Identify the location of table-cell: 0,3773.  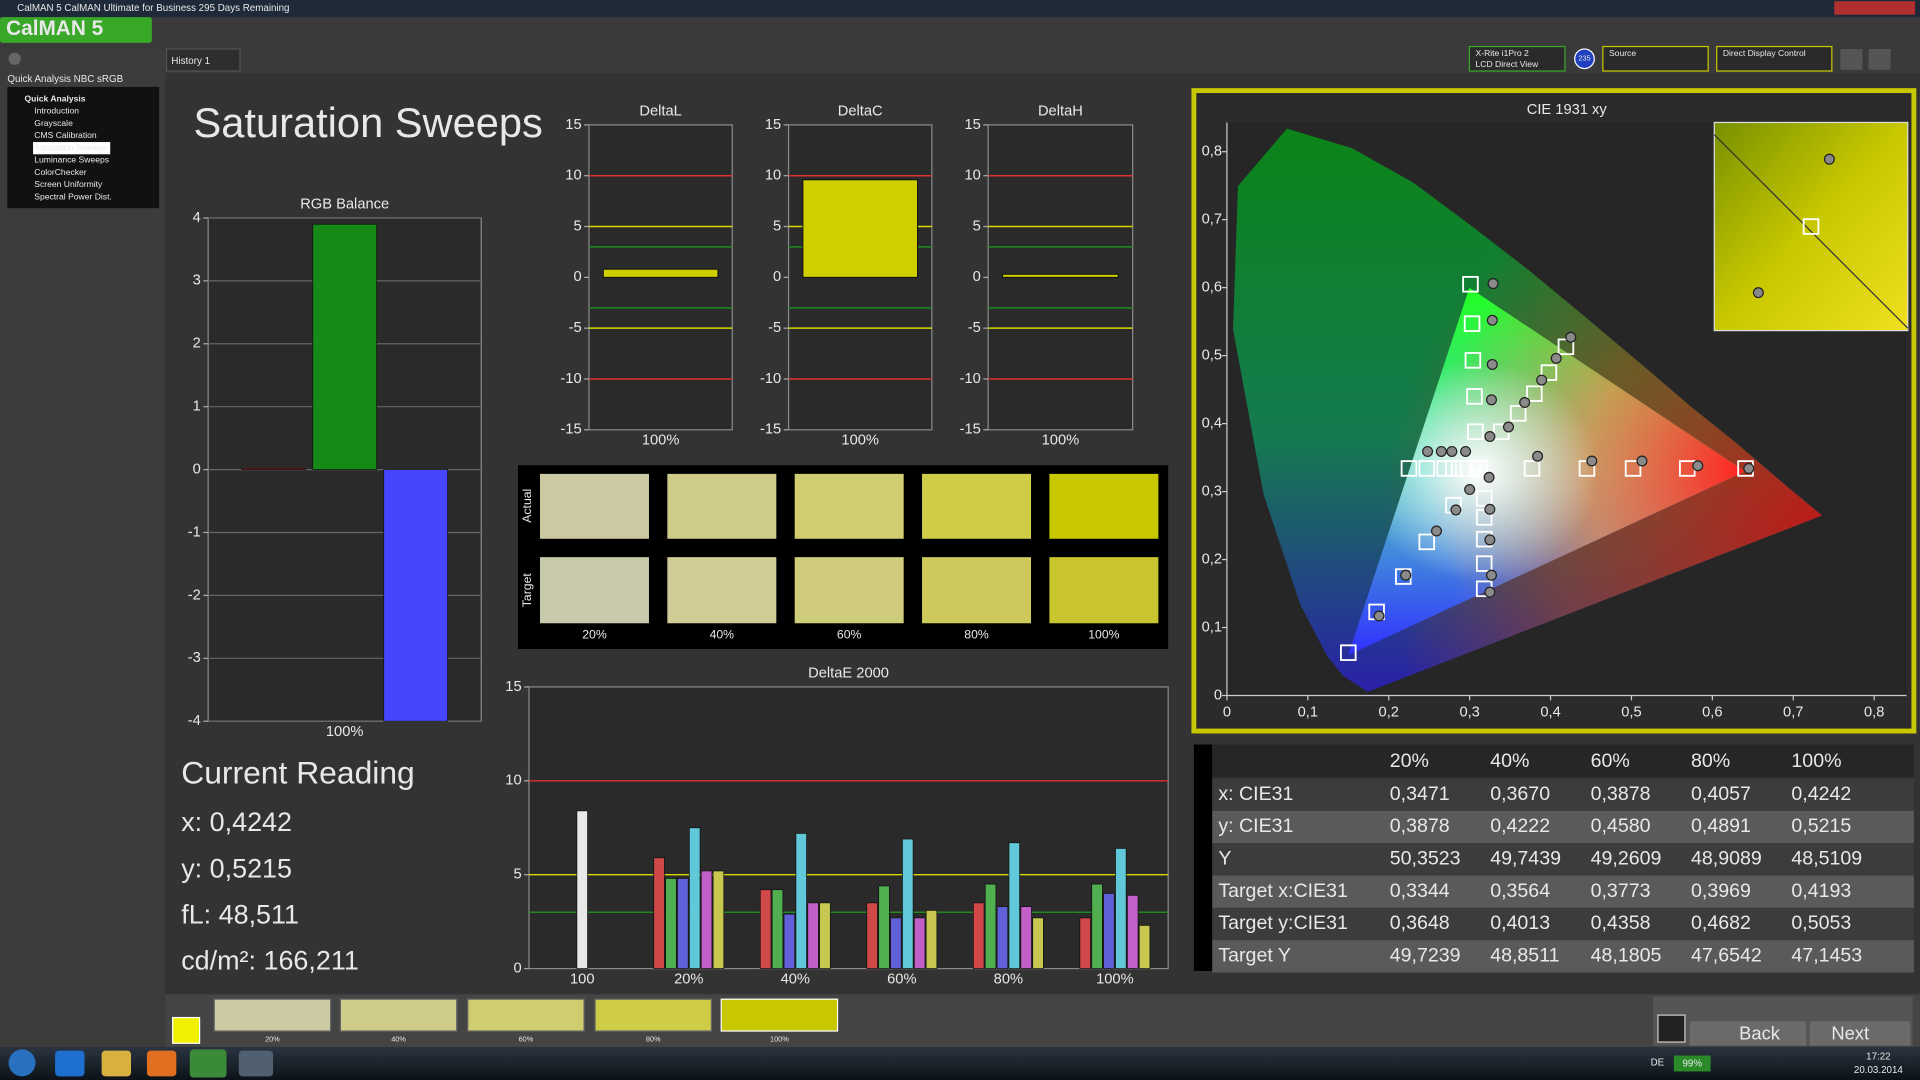
(1621, 891).